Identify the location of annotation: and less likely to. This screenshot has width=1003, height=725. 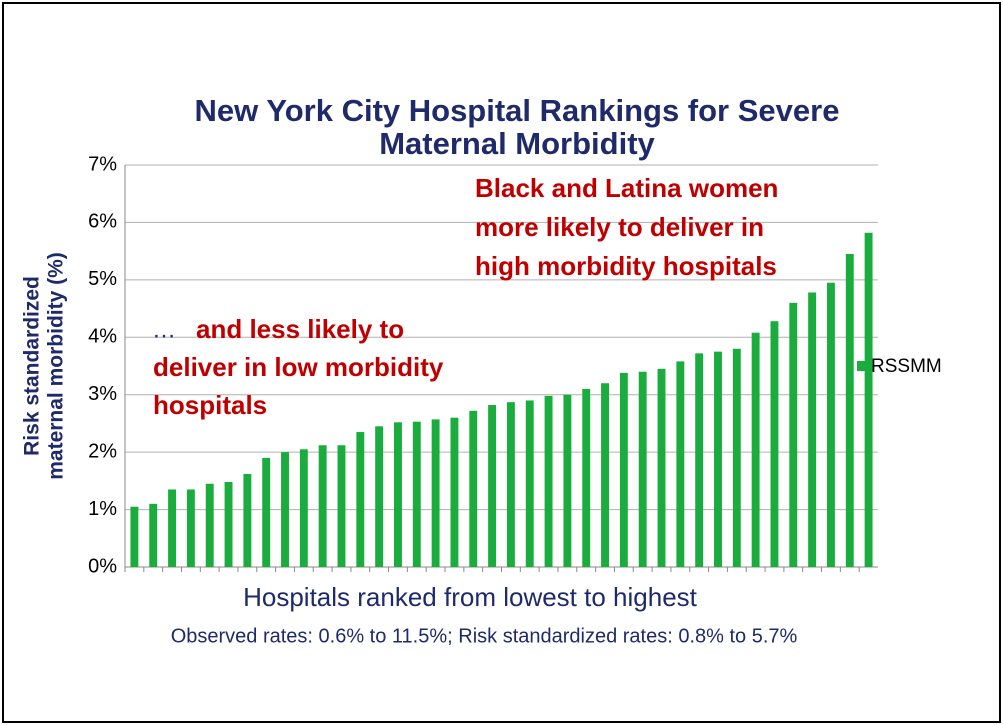
(300, 329).